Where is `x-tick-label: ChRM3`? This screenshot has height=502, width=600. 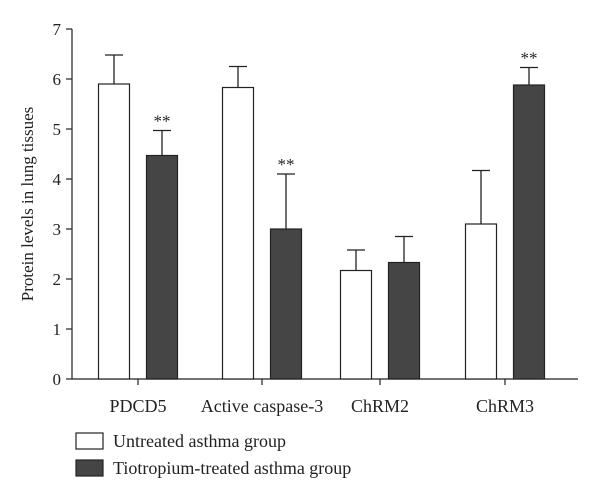
x-tick-label: ChRM3 is located at coordinates (505, 406).